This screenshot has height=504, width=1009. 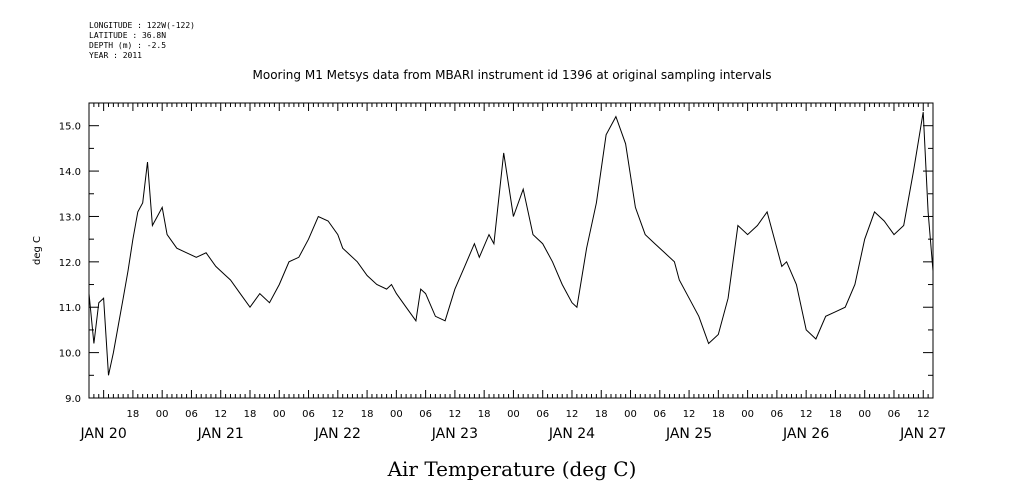 I want to click on x-day-label: JAN 25, so click(x=688, y=434).